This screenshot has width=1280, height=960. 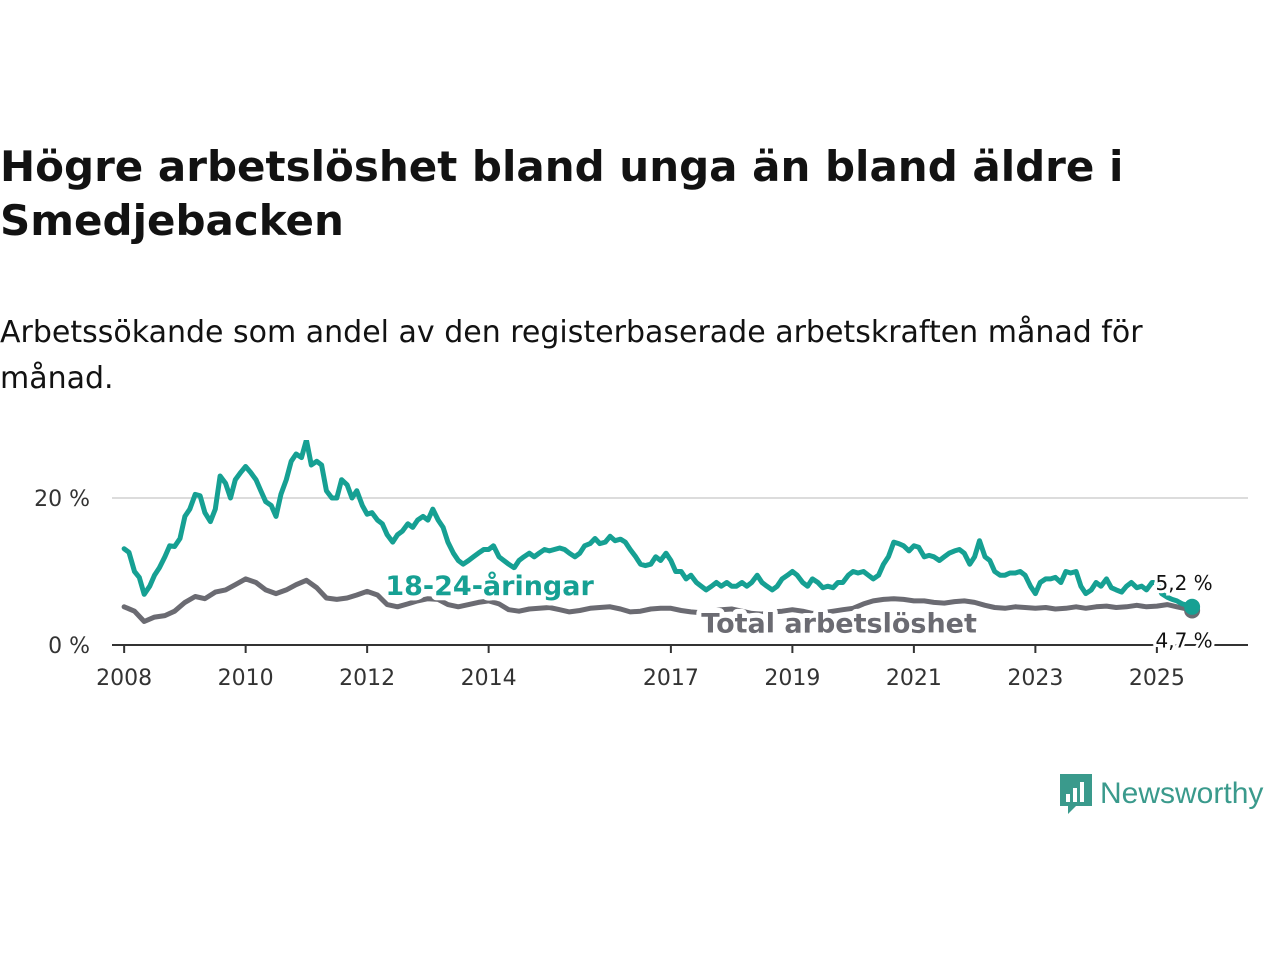 I want to click on end-value-total: 4,7 %, so click(x=1184, y=640).